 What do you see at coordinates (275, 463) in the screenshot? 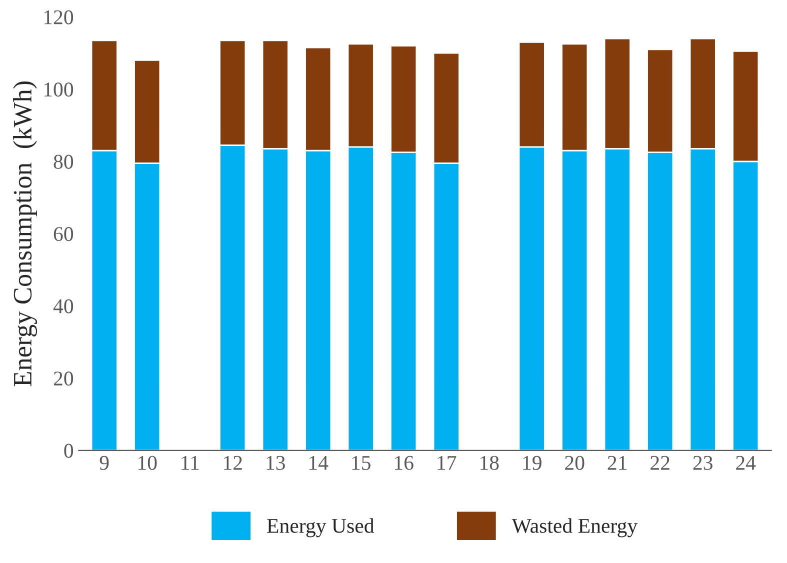
I see `x-tick-label: 13` at bounding box center [275, 463].